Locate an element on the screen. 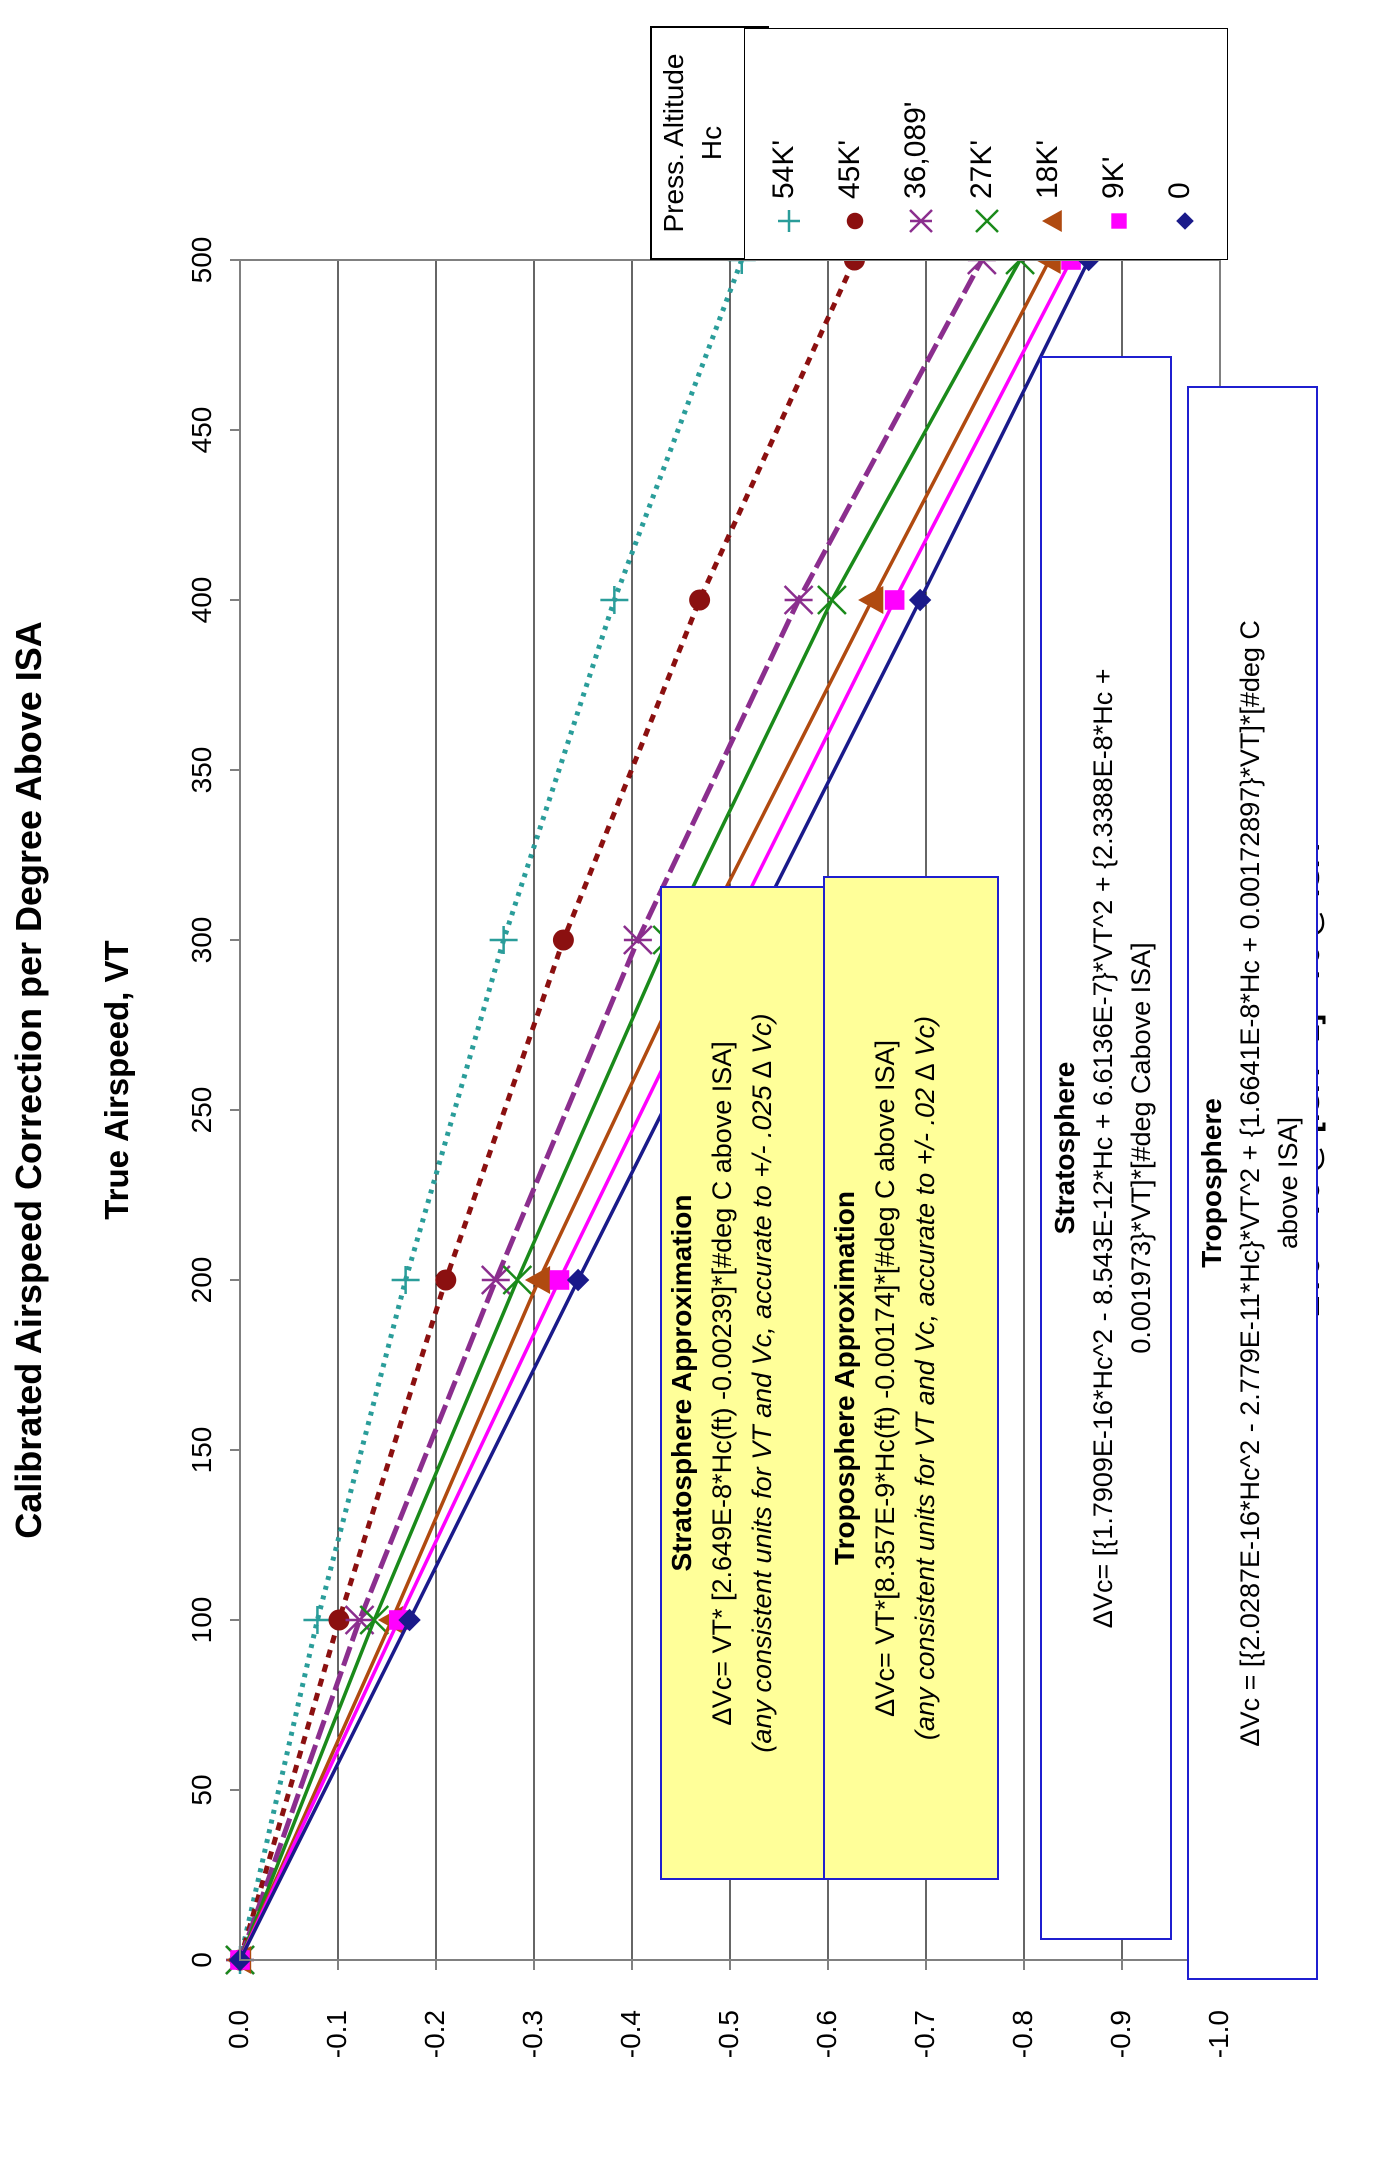  y-tick-label: -0.4 is located at coordinates (630, 2034).